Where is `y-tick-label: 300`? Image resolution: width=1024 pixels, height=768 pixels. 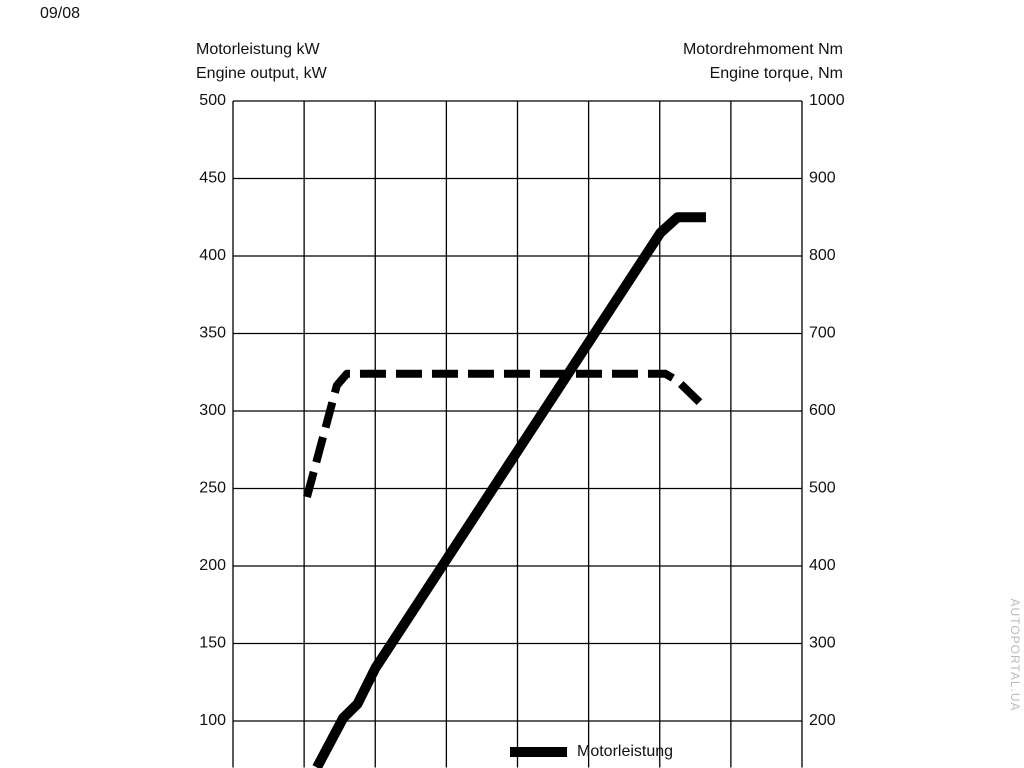 y-tick-label: 300 is located at coordinates (212, 410).